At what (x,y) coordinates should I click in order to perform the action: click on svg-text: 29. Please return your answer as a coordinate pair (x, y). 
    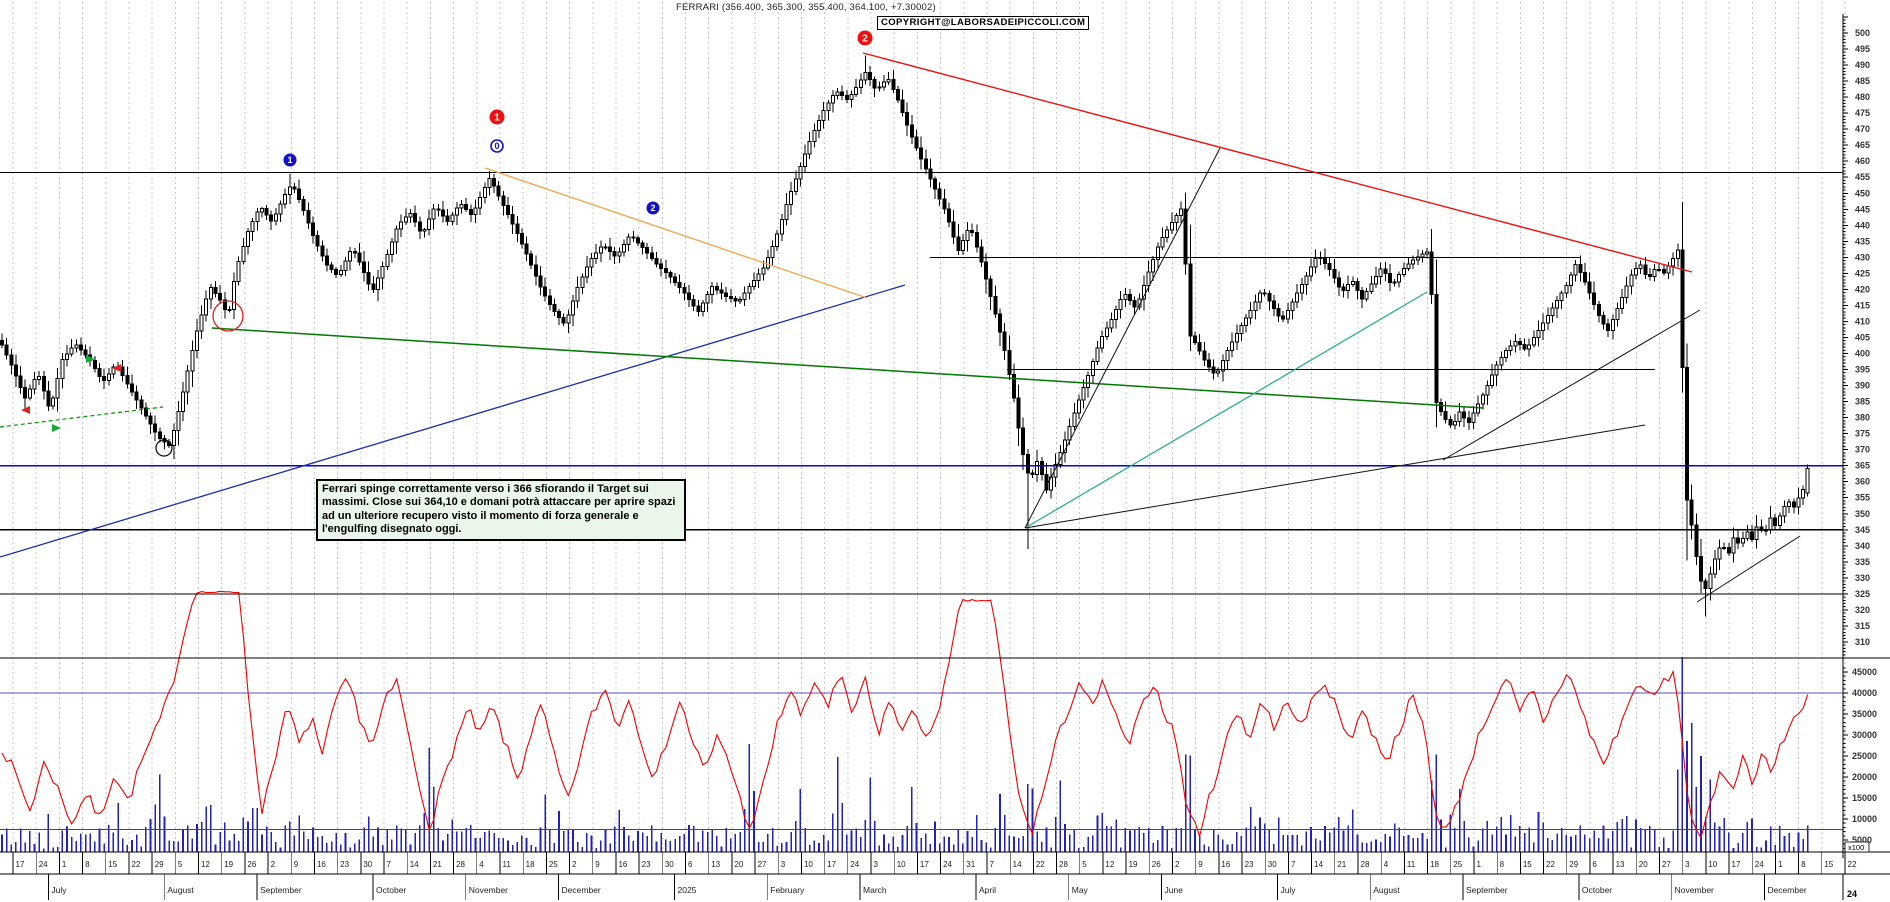
    Looking at the image, I should click on (1573, 864).